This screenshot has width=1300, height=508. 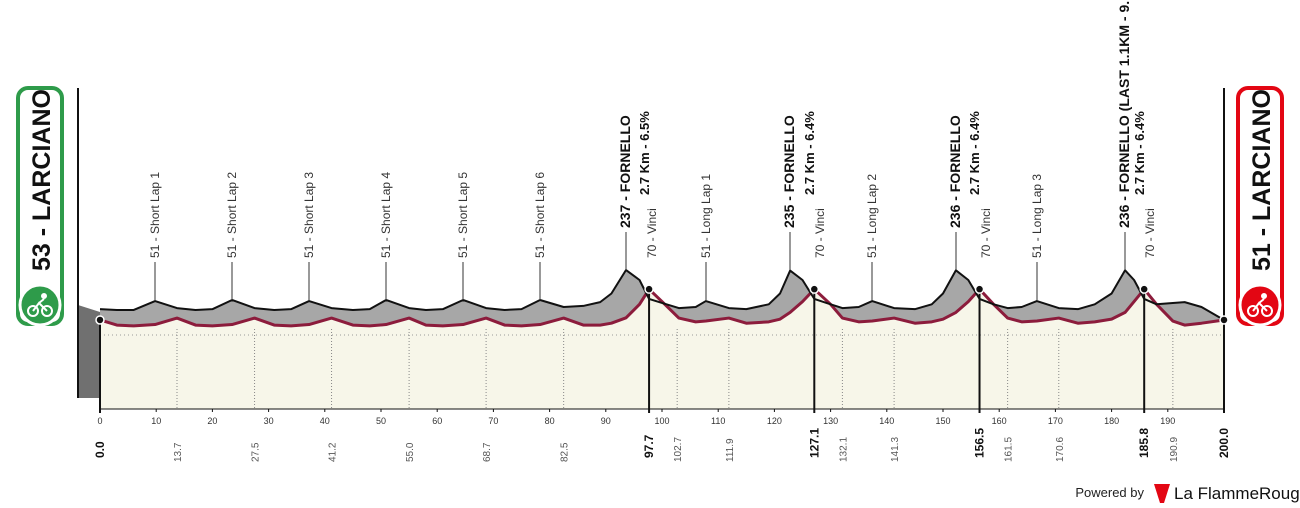 I want to click on annotation: 237 - FORNELLO, so click(x=625, y=171).